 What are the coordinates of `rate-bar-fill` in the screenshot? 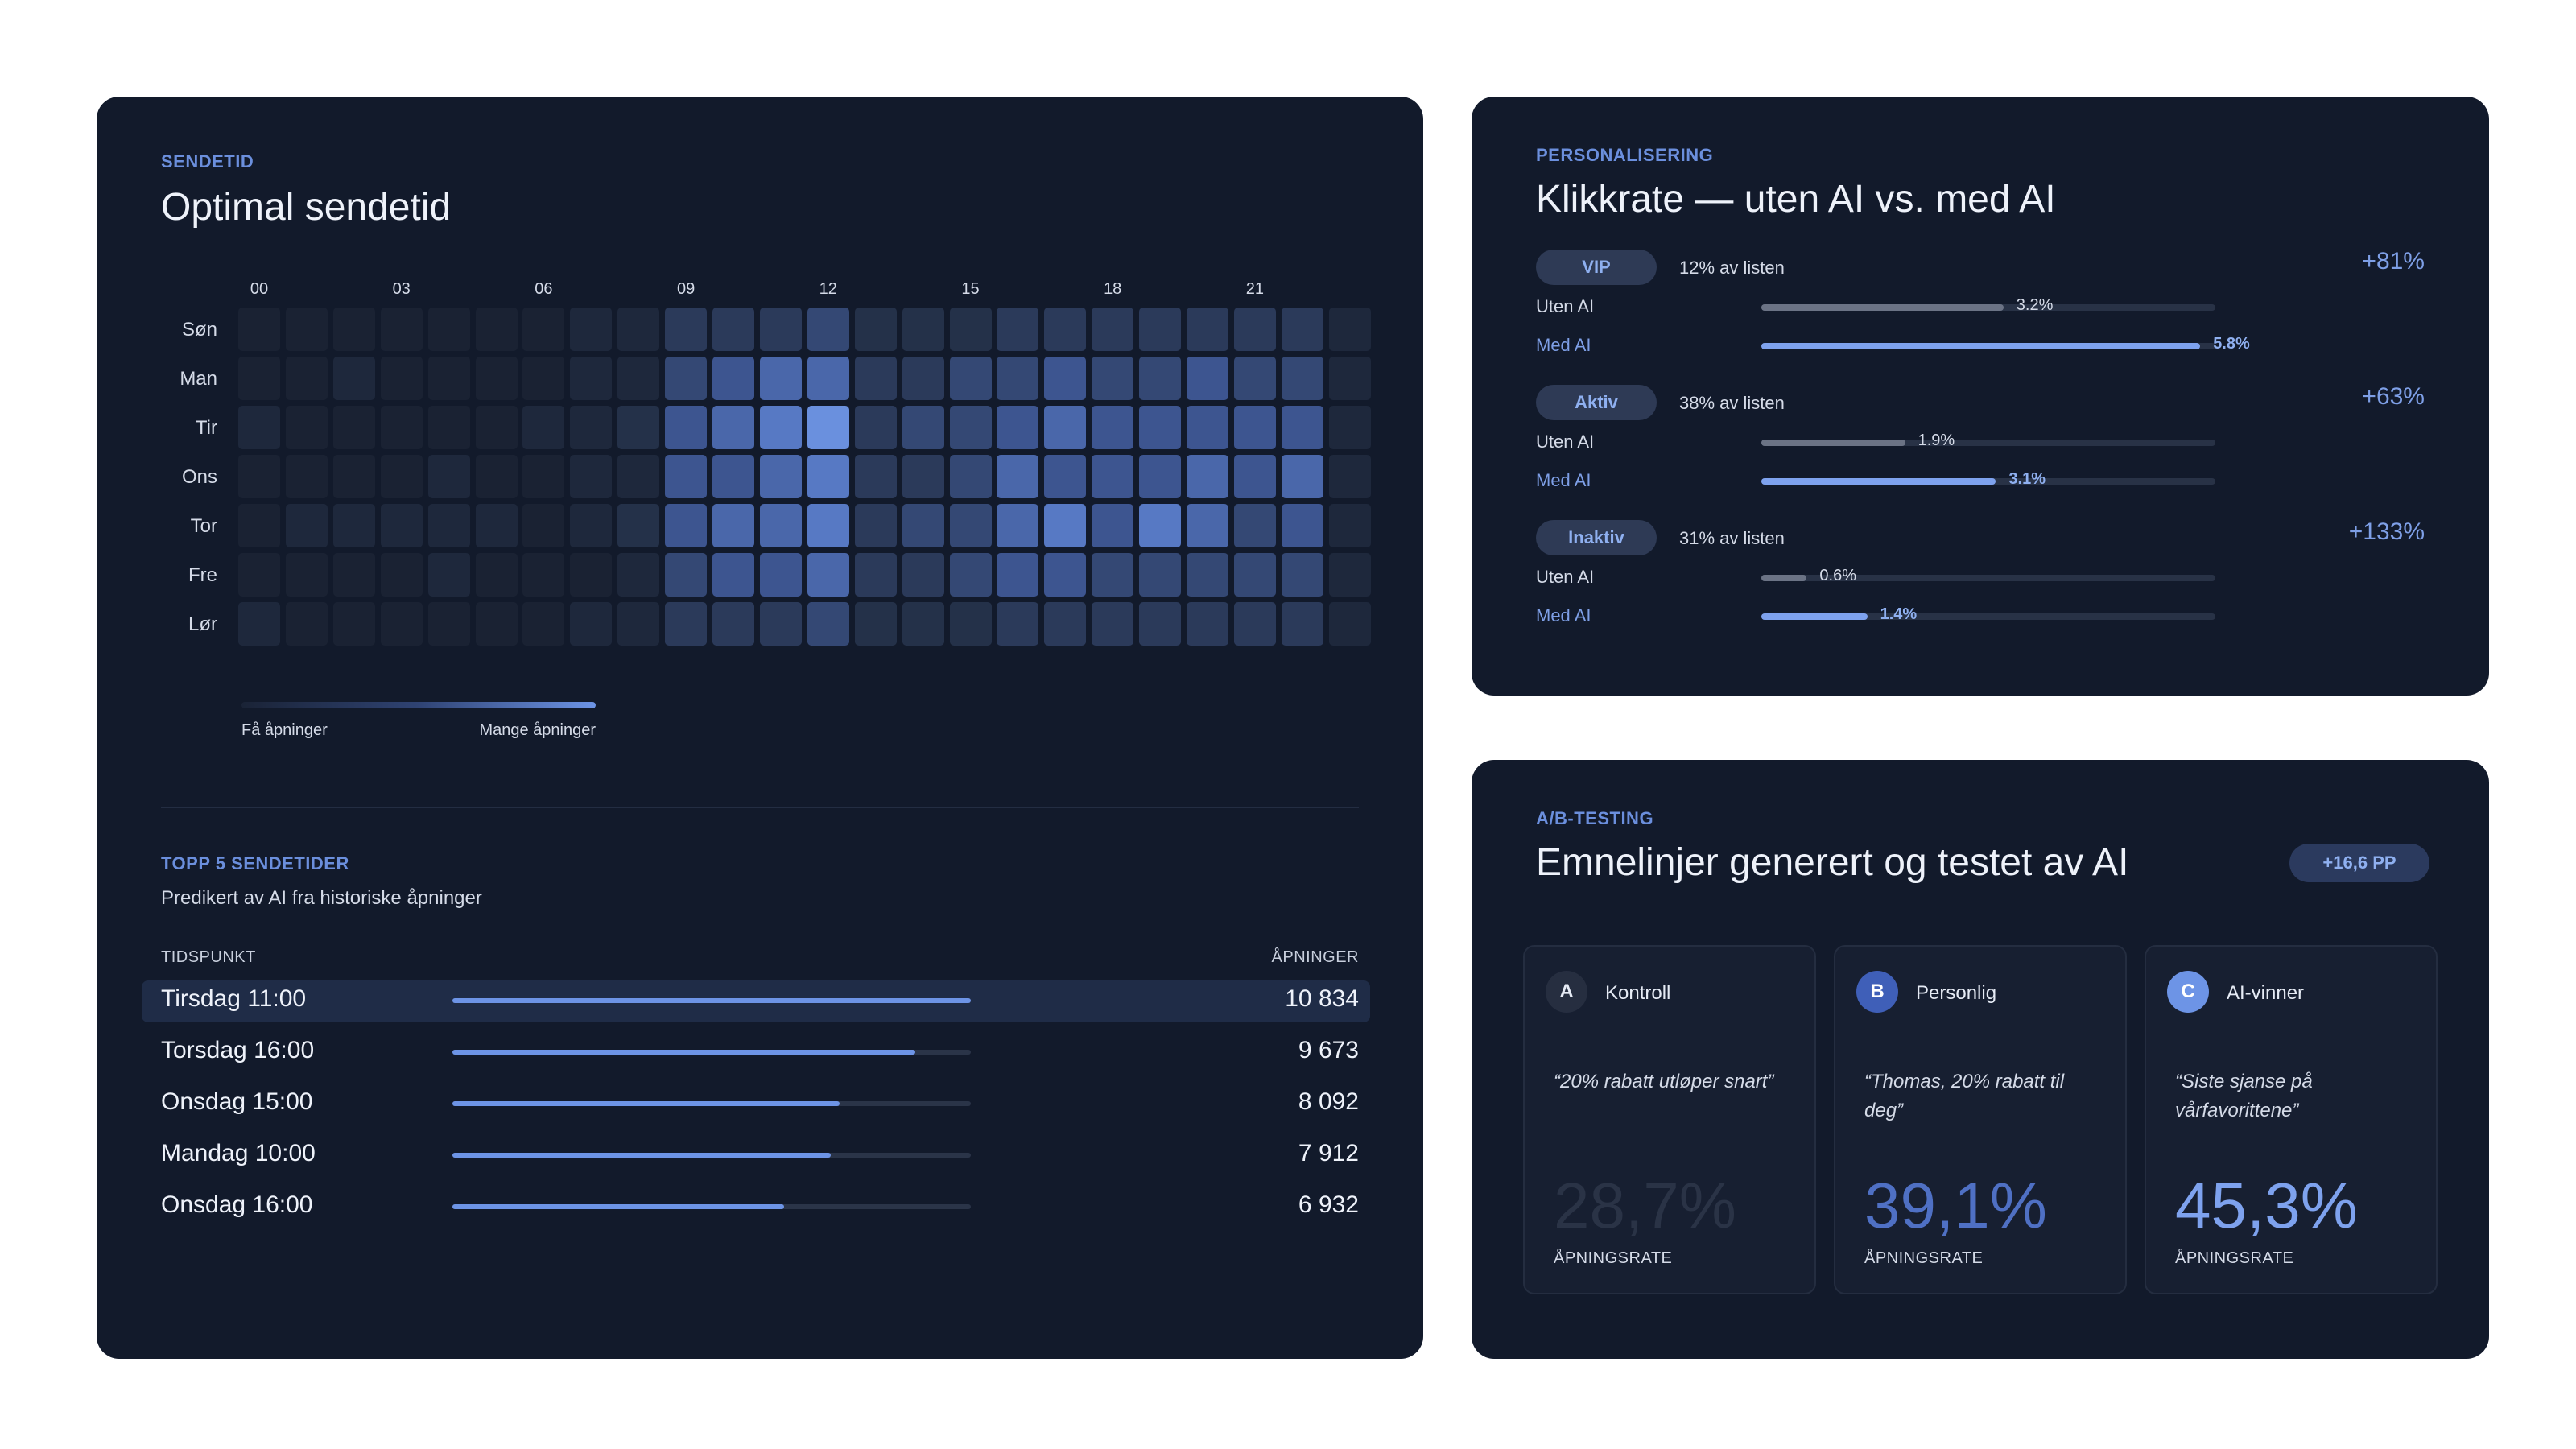 It's located at (1878, 482).